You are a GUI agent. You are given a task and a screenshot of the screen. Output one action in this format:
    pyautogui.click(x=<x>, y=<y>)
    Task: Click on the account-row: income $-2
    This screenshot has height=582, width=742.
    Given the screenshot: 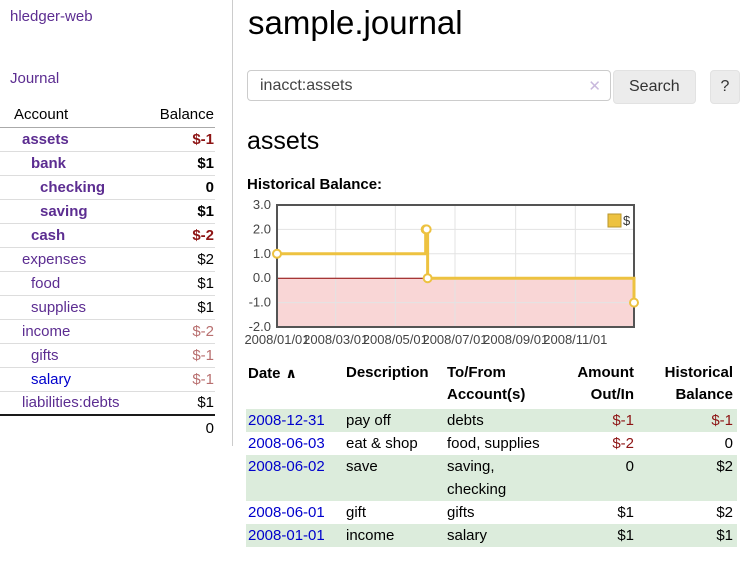 What is the action you would take?
    pyautogui.click(x=107, y=331)
    